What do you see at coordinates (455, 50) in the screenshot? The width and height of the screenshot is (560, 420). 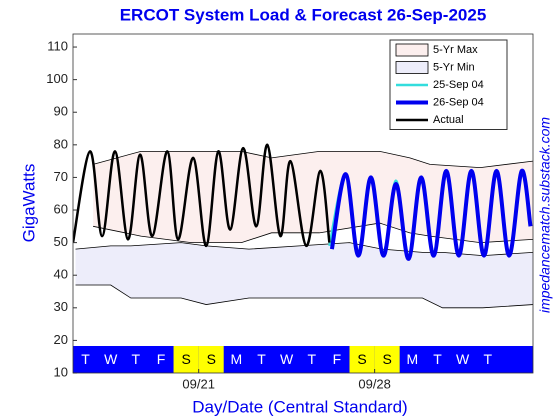 I see `legend-label: 5-Yr Max` at bounding box center [455, 50].